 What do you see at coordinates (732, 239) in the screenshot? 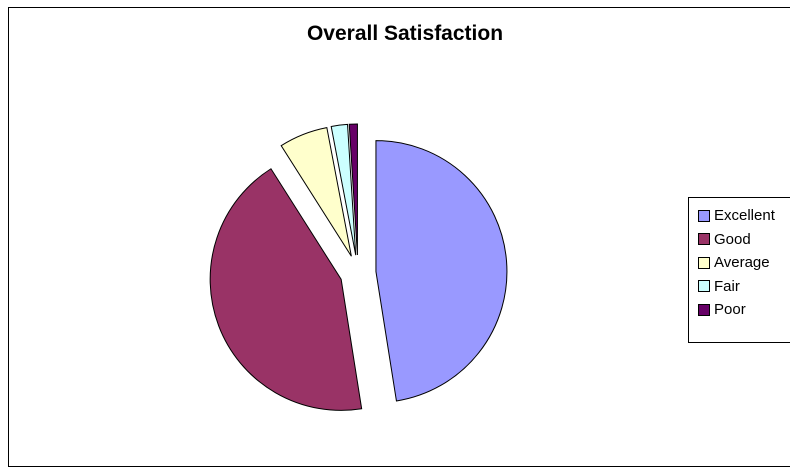
I see `legend-label: Good` at bounding box center [732, 239].